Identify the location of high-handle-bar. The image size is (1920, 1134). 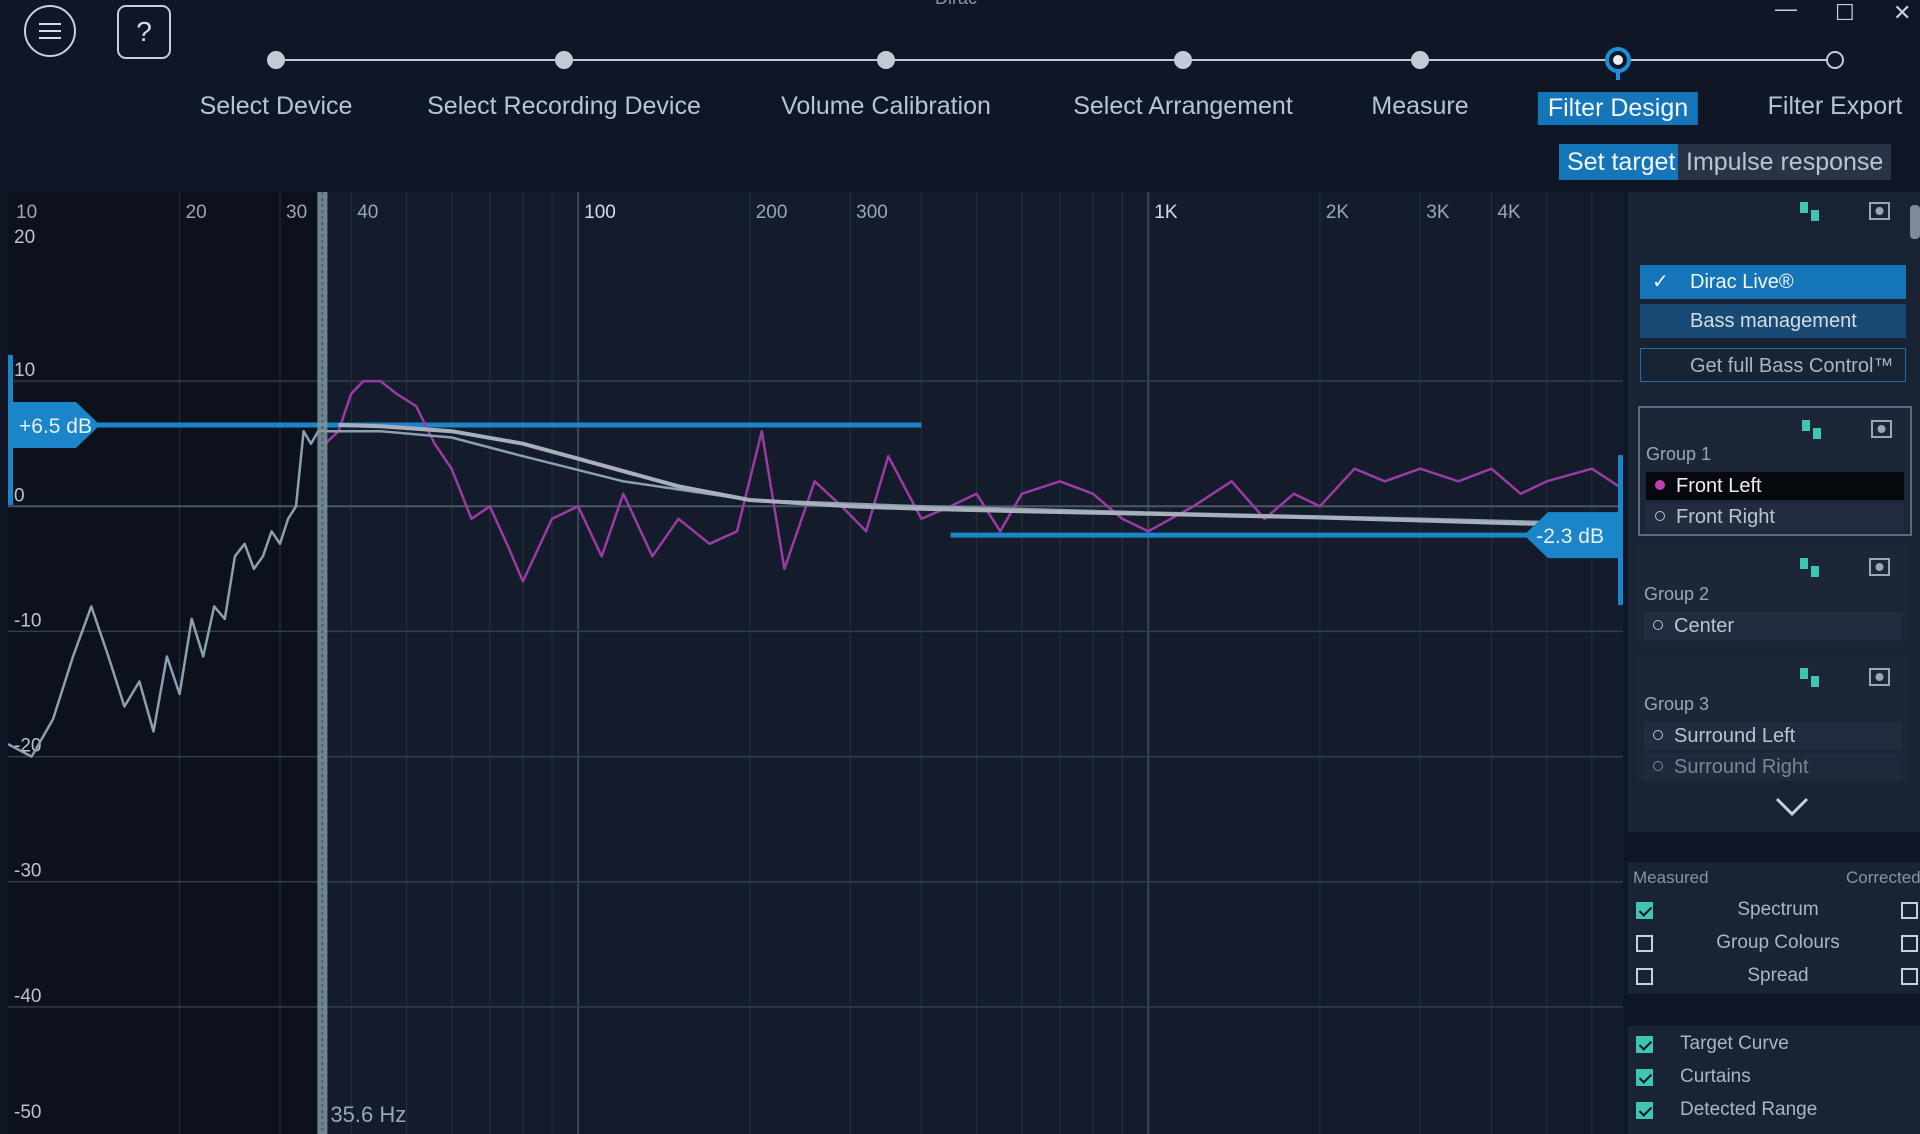
(1620, 530).